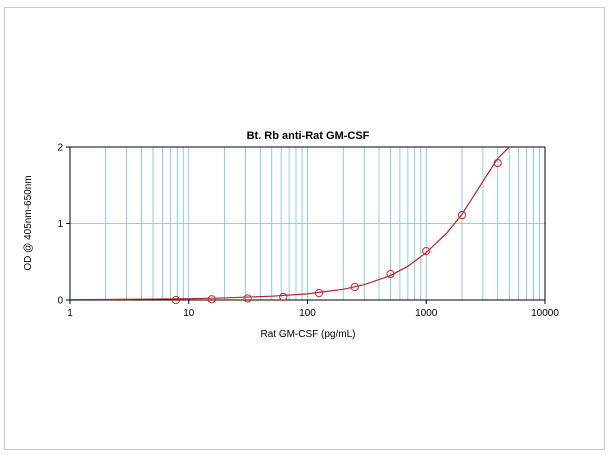 This screenshot has height=455, width=611. Describe the element at coordinates (308, 136) in the screenshot. I see `chart-title: Bt. Rb anti-Rat GM-CSF` at that location.